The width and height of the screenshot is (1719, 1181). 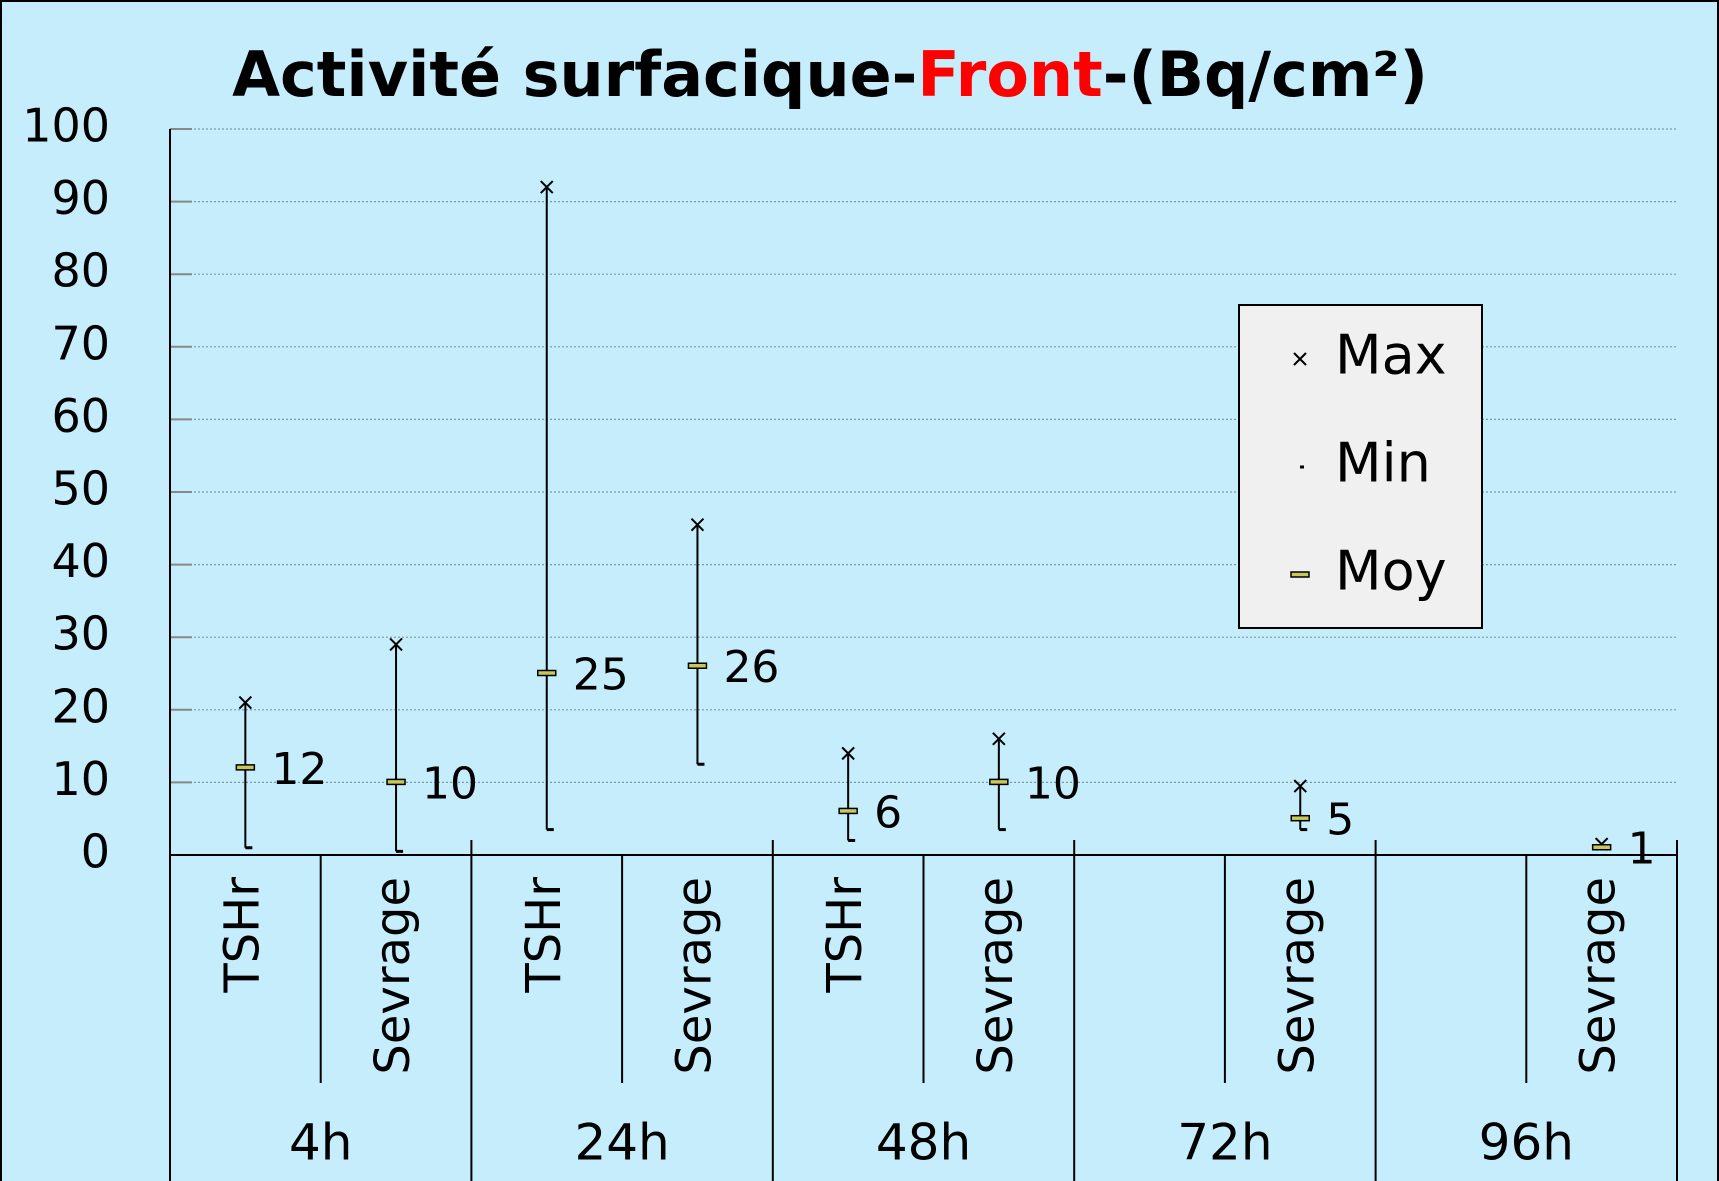 I want to click on data-label: 12, so click(x=299, y=769).